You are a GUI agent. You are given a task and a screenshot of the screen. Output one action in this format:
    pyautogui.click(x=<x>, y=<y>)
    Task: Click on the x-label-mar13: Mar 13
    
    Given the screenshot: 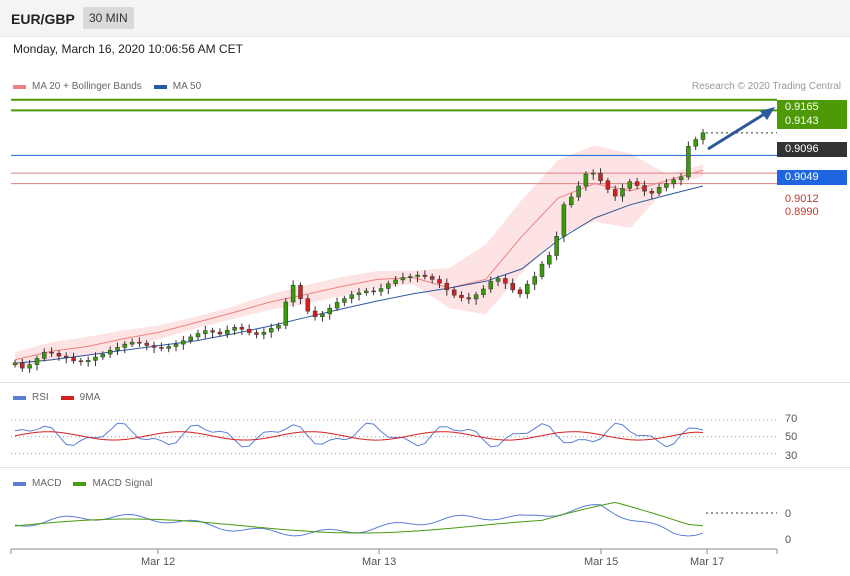 What is the action you would take?
    pyautogui.click(x=379, y=562)
    